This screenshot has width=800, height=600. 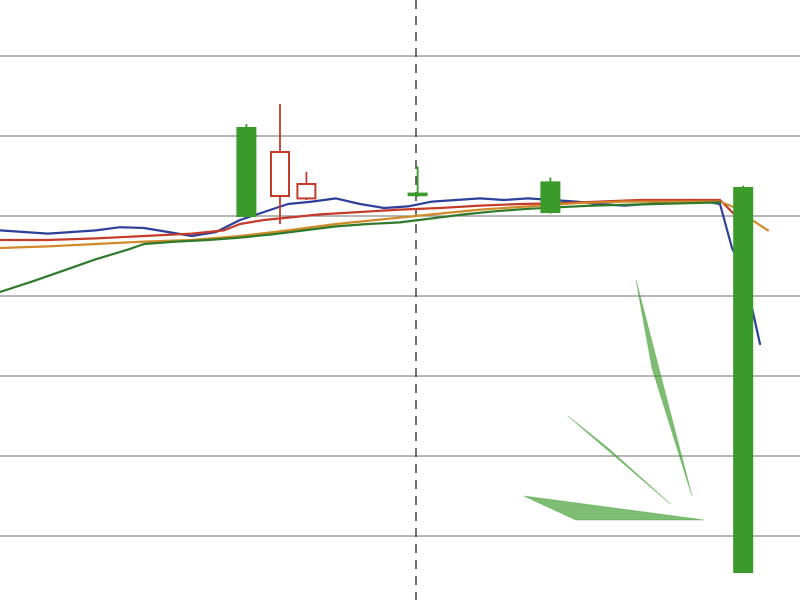 I want to click on series-ma_fast, so click(x=377, y=220).